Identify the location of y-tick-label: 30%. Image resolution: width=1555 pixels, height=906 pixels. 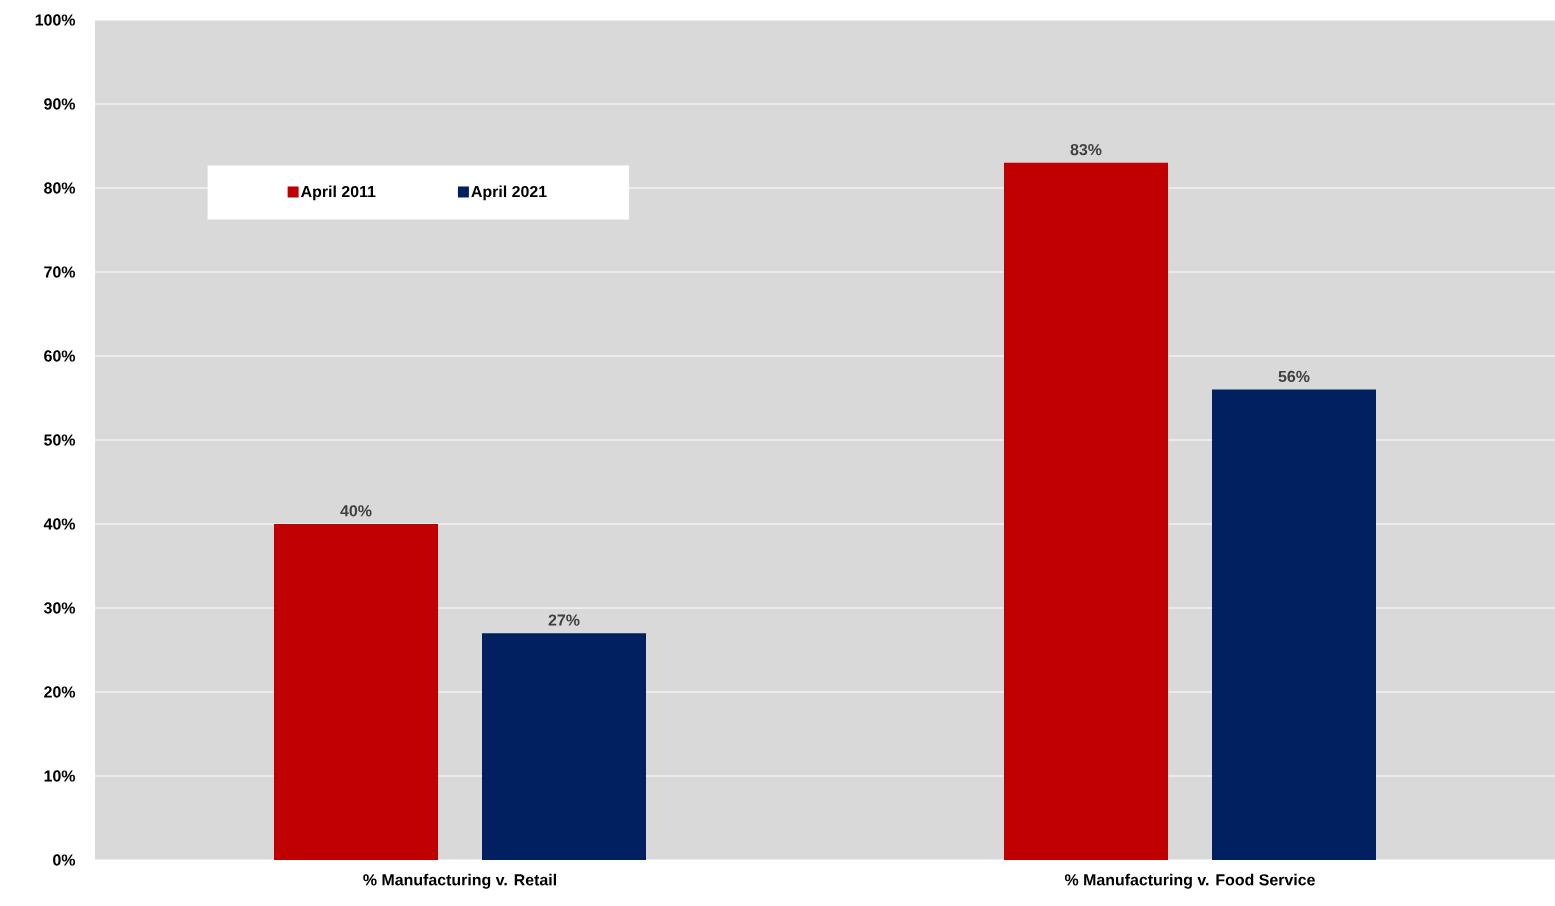
(59, 608).